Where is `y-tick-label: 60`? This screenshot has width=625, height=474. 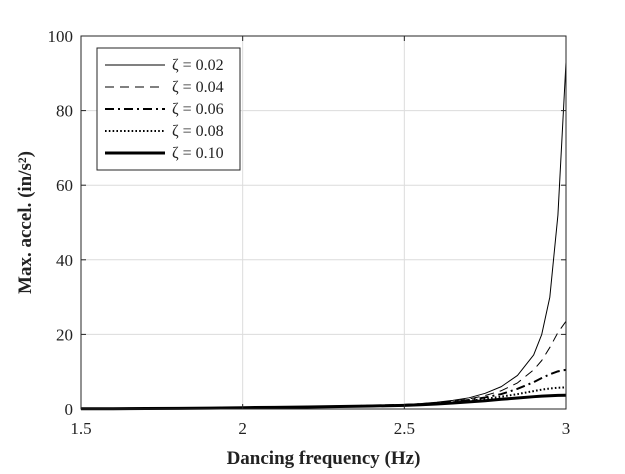
y-tick-label: 60 is located at coordinates (64, 185).